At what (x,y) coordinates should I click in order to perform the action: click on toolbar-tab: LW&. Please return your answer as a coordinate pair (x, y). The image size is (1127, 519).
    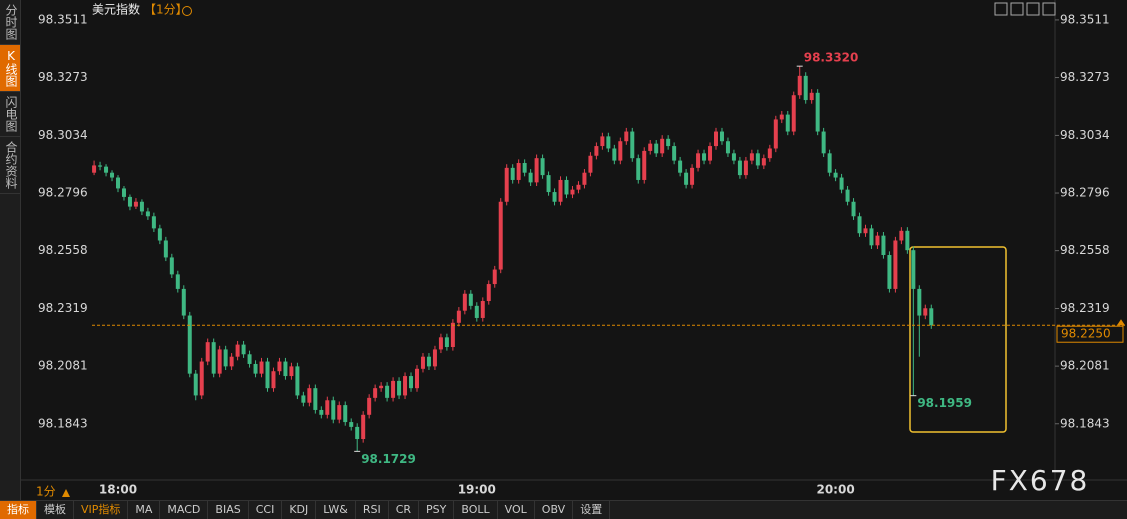
    Looking at the image, I should click on (336, 510).